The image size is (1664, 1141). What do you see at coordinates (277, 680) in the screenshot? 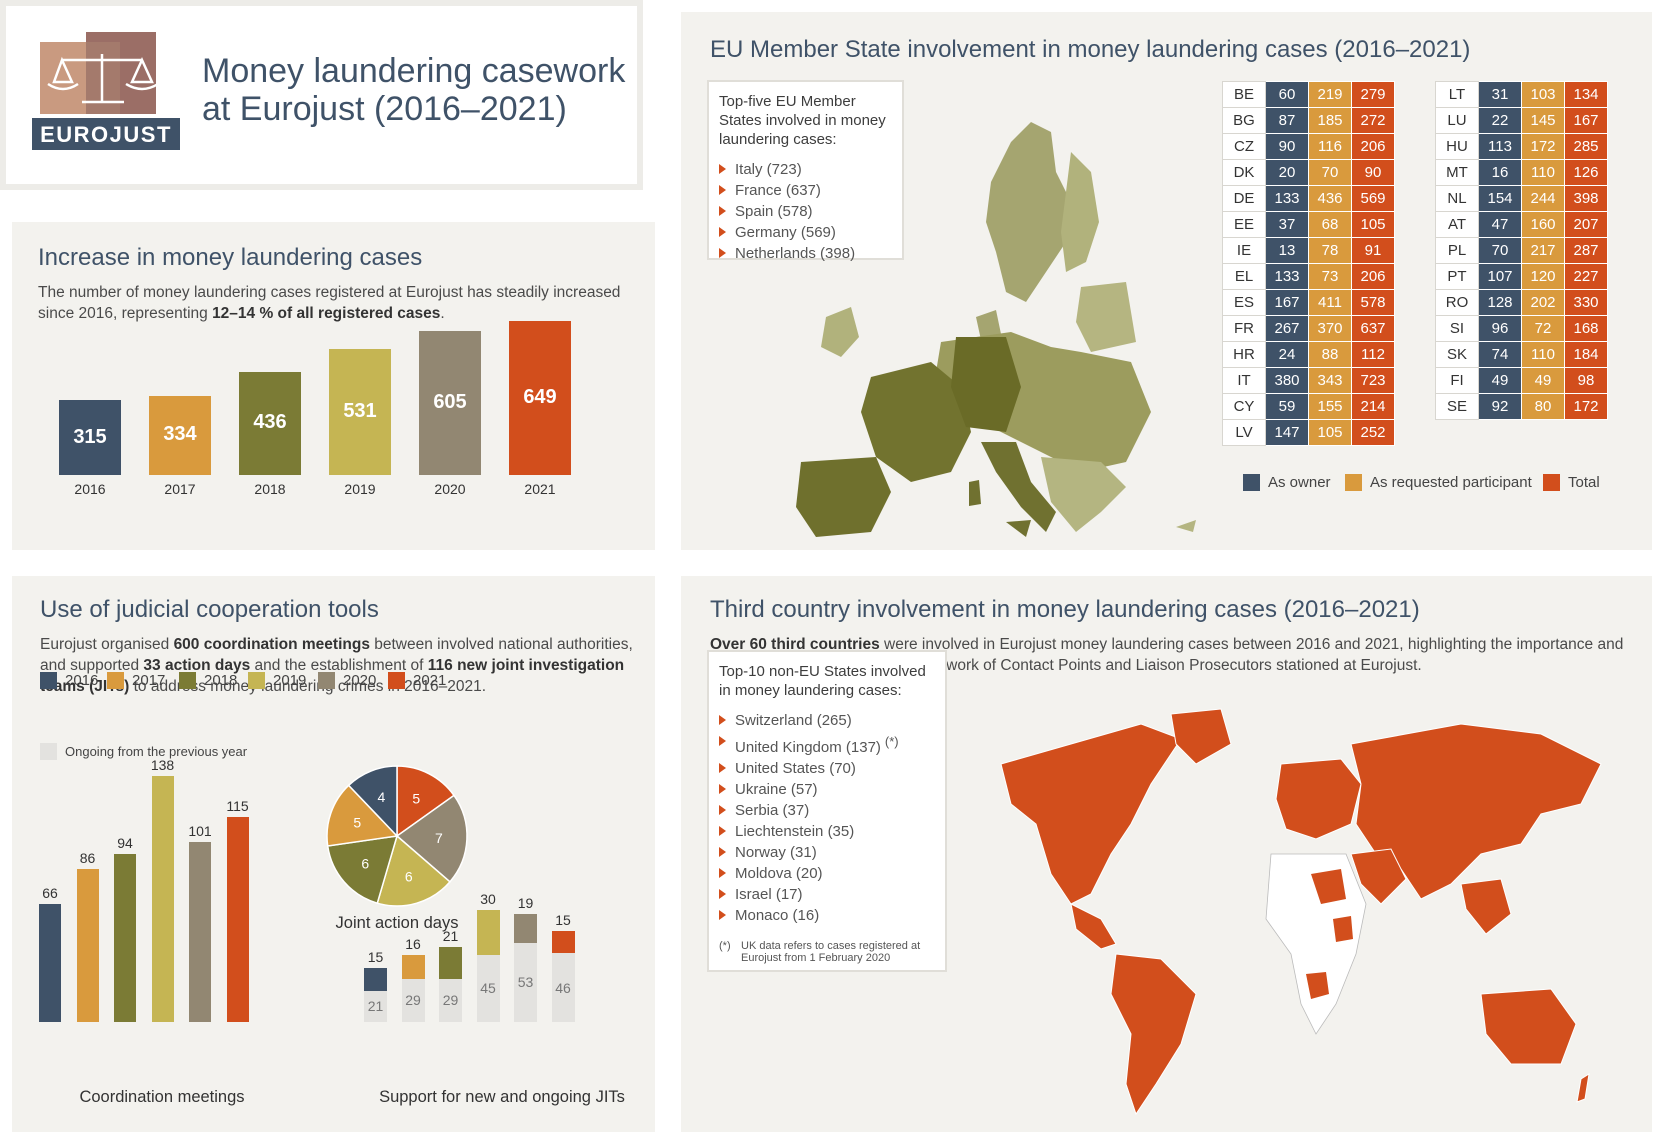
I see `legend-year-2019: 2019` at bounding box center [277, 680].